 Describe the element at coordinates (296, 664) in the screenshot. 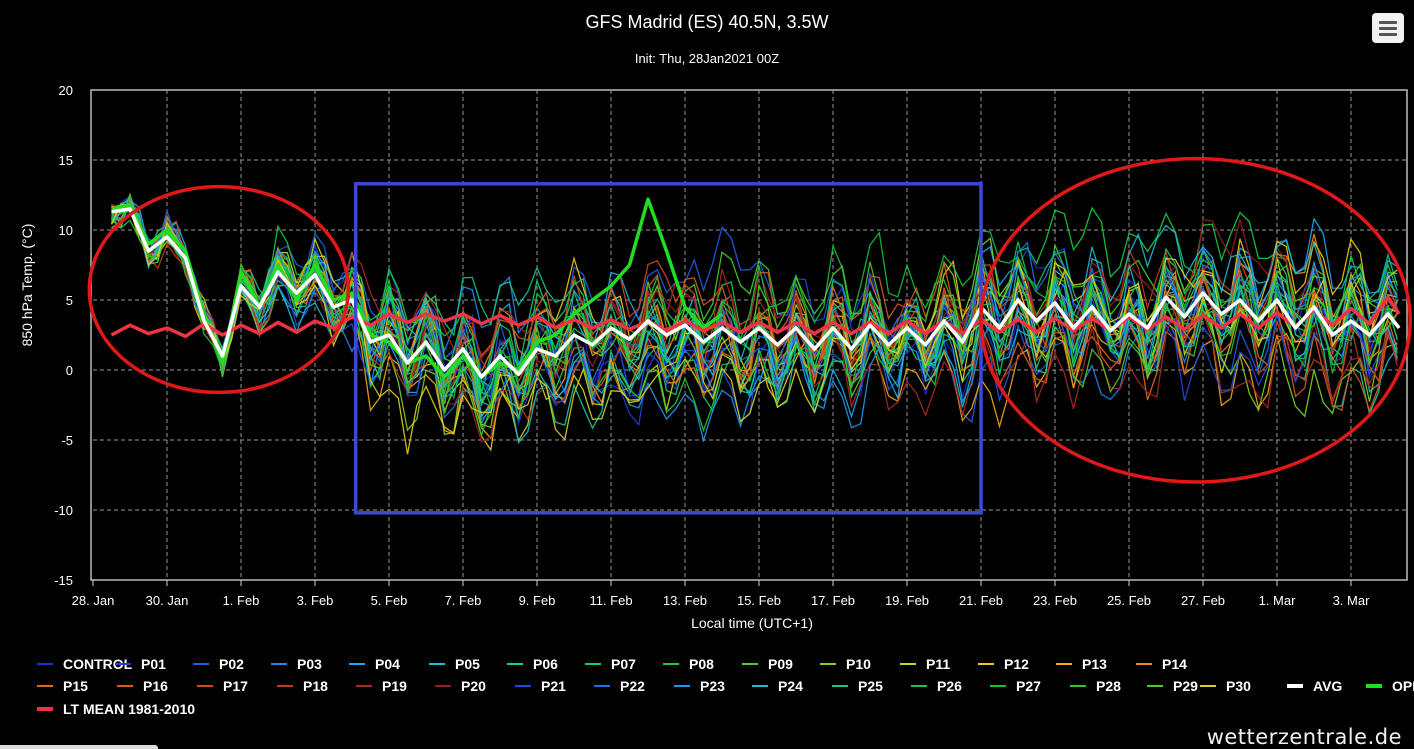

I see `legend-item-p03: P03` at that location.